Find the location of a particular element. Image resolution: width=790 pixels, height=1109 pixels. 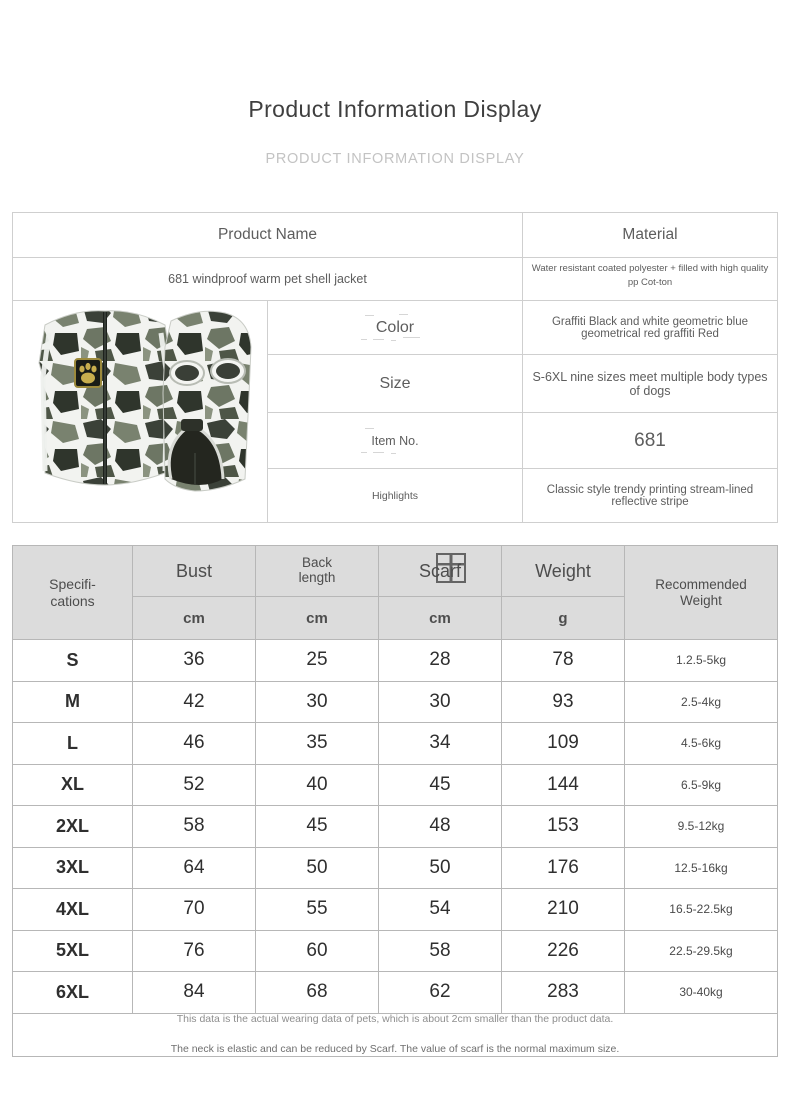

scarf-label-text: Scarf is located at coordinates (439, 570).